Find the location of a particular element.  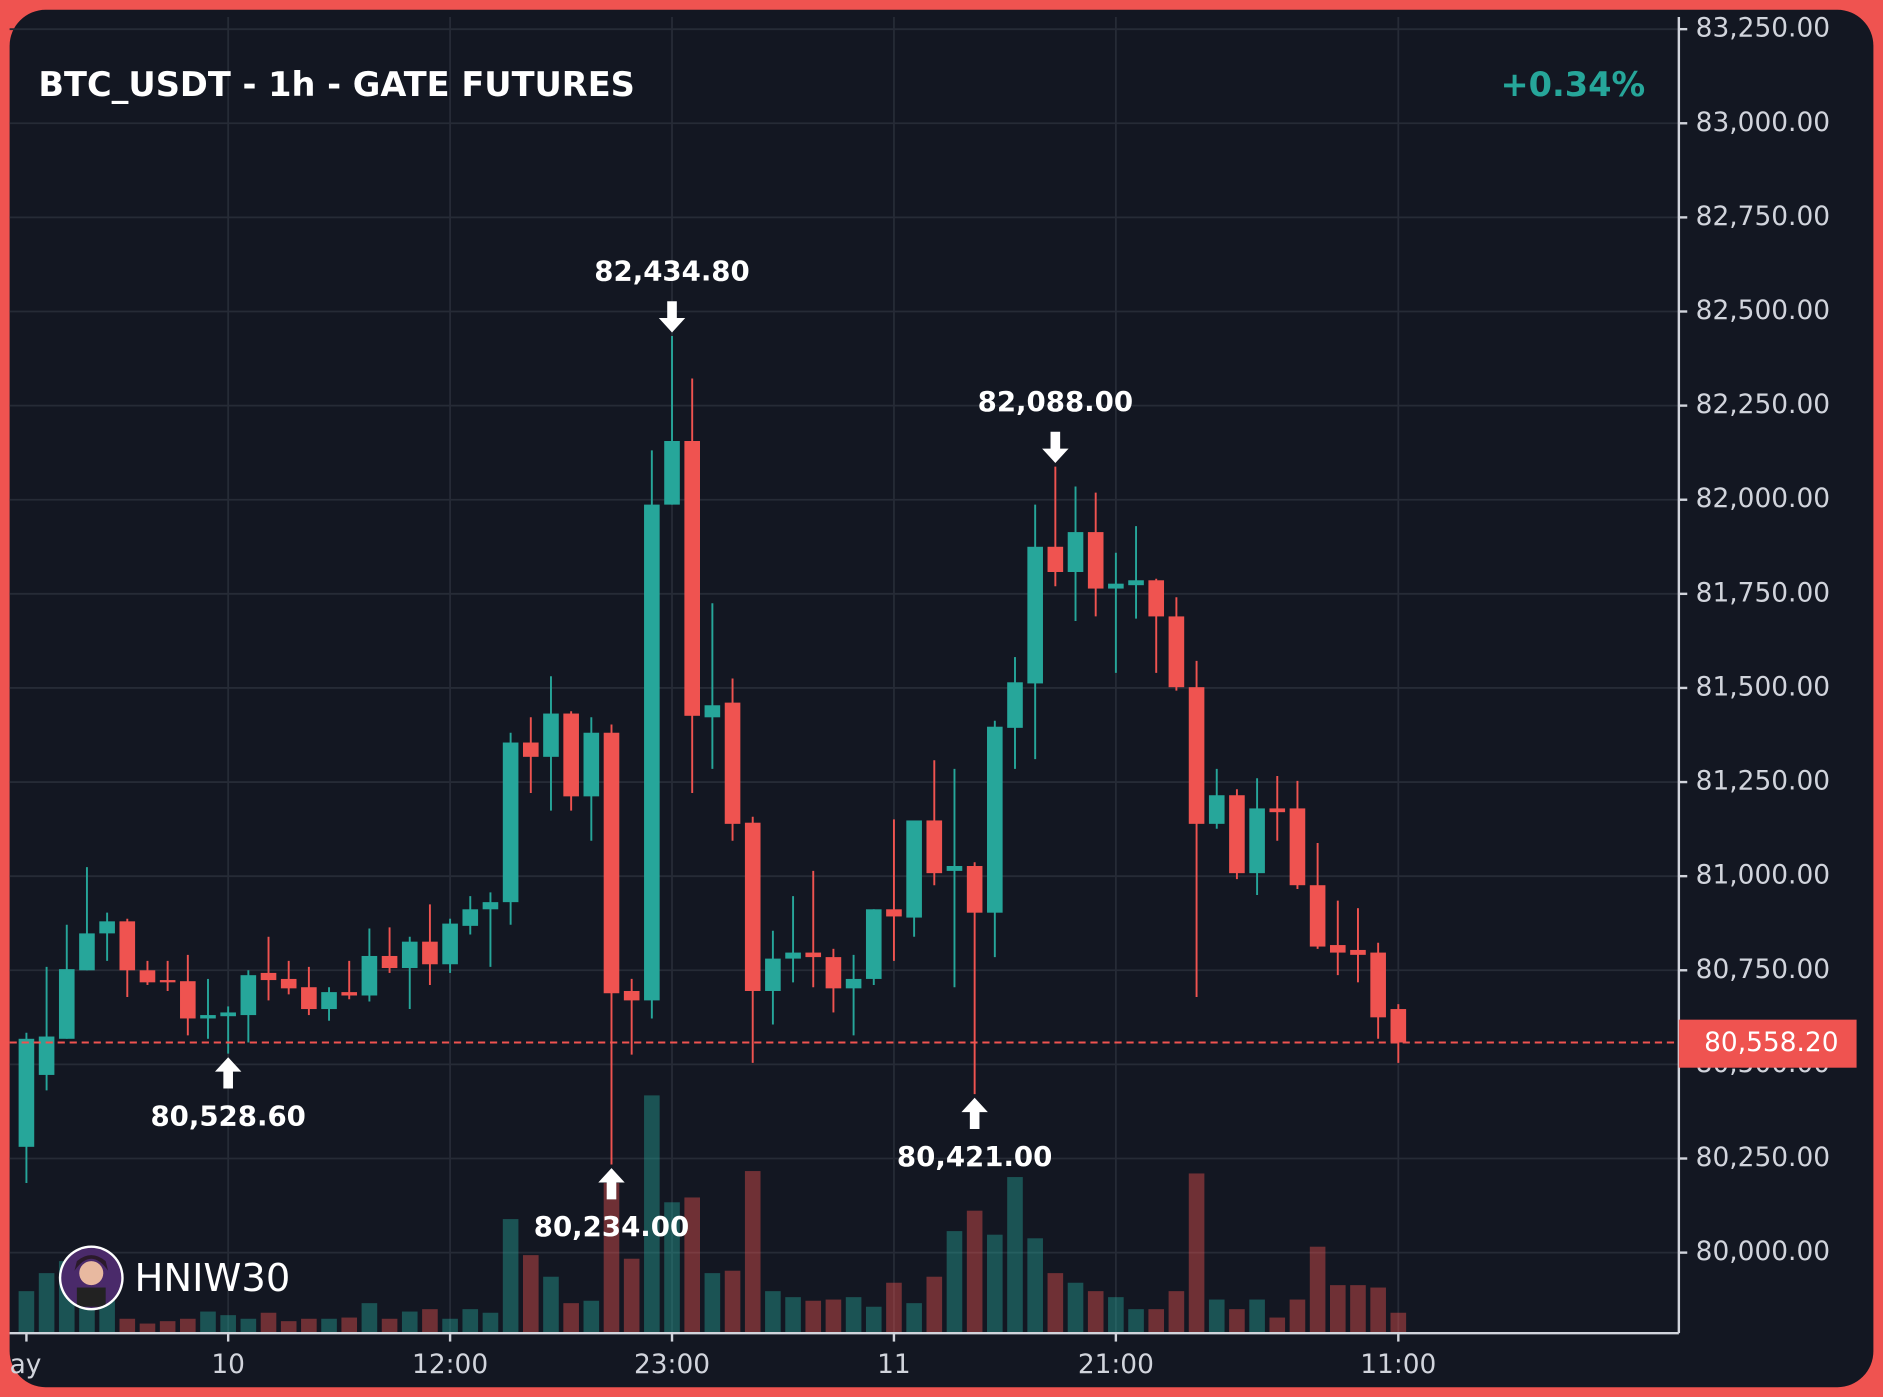

x-tick-label: 11 is located at coordinates (894, 1364).